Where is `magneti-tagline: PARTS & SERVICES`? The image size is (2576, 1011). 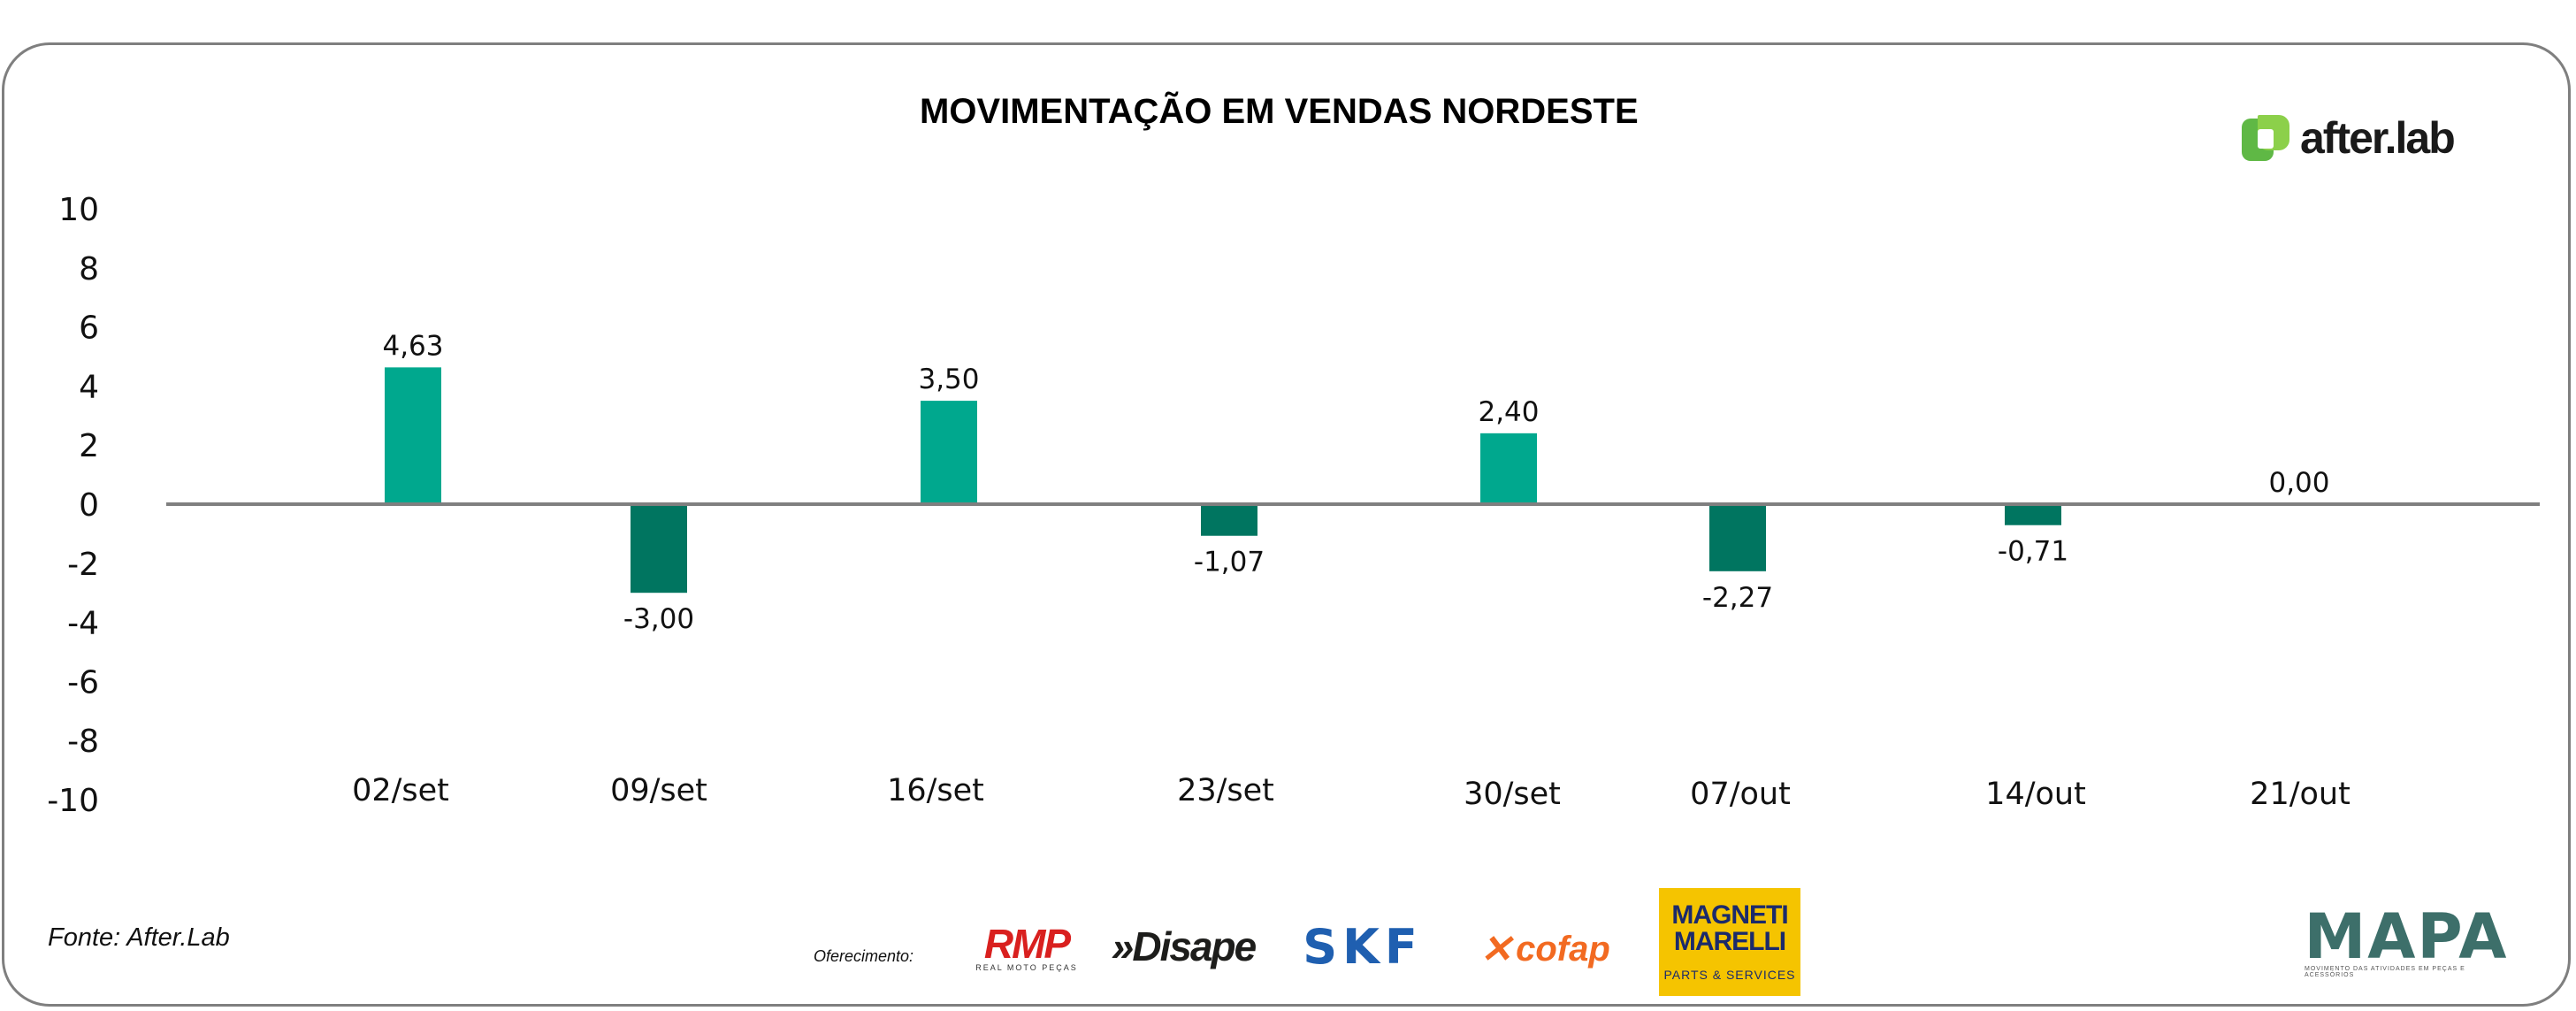 magneti-tagline: PARTS & SERVICES is located at coordinates (1729, 975).